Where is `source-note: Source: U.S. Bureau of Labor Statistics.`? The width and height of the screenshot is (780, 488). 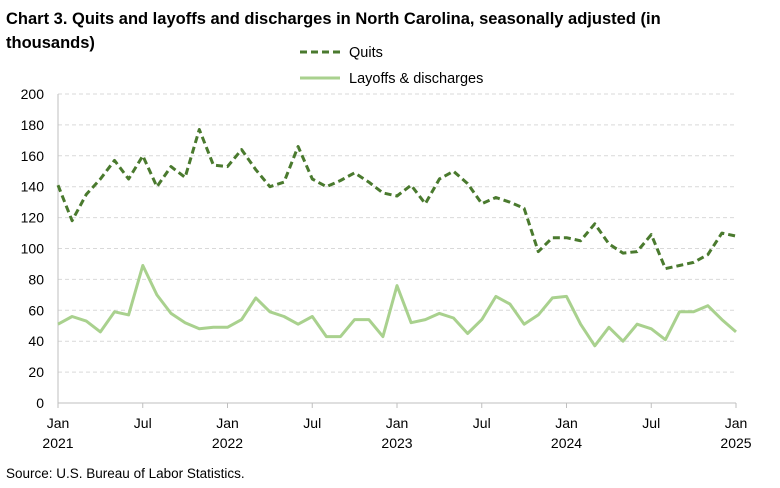
source-note: Source: U.S. Bureau of Labor Statistics. is located at coordinates (125, 473).